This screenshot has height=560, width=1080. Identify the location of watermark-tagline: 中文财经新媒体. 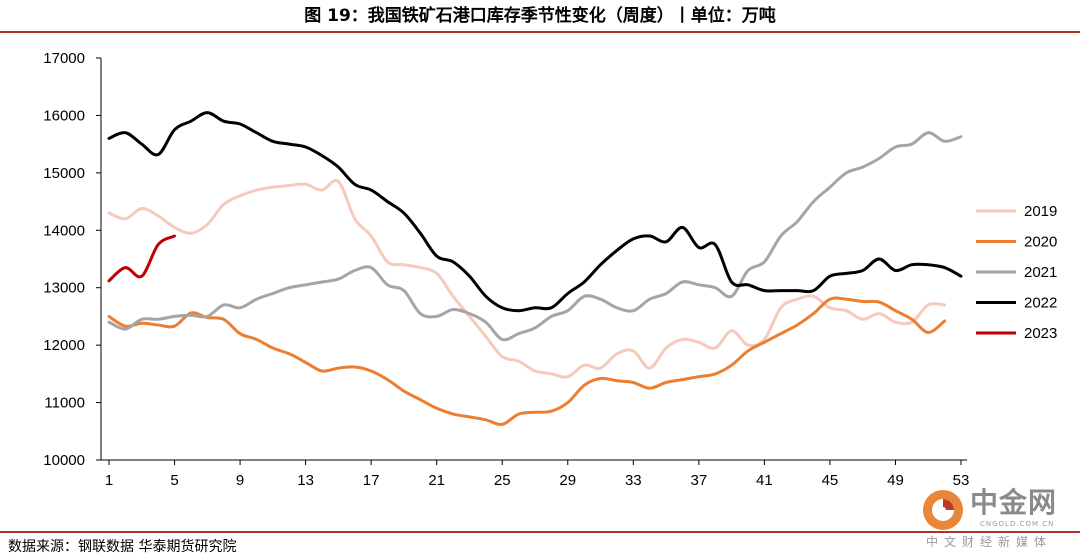
(989, 542).